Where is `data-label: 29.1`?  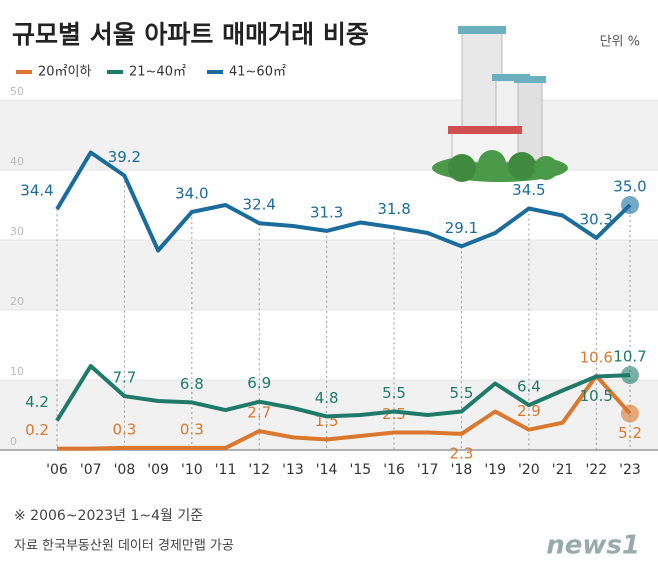 data-label: 29.1 is located at coordinates (461, 228).